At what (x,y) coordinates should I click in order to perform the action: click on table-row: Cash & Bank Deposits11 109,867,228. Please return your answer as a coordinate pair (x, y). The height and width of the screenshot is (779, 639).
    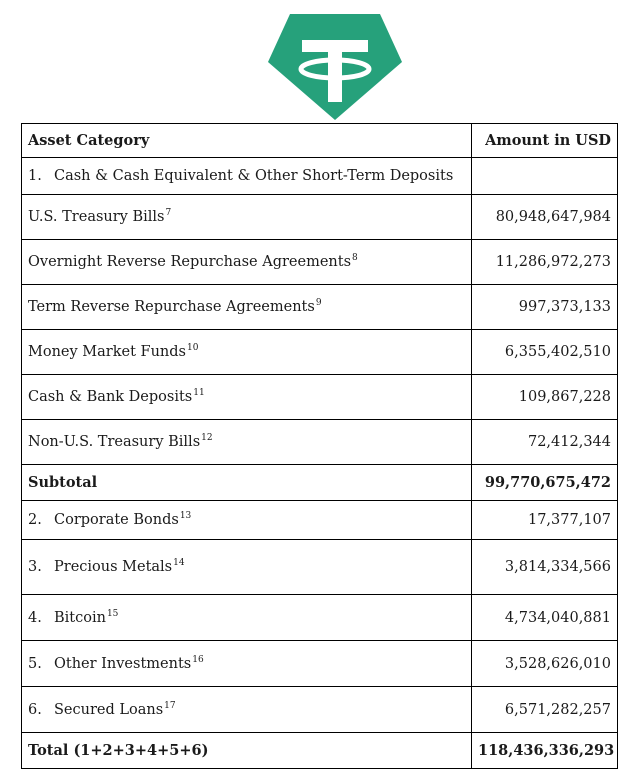
    Looking at the image, I should click on (319, 397).